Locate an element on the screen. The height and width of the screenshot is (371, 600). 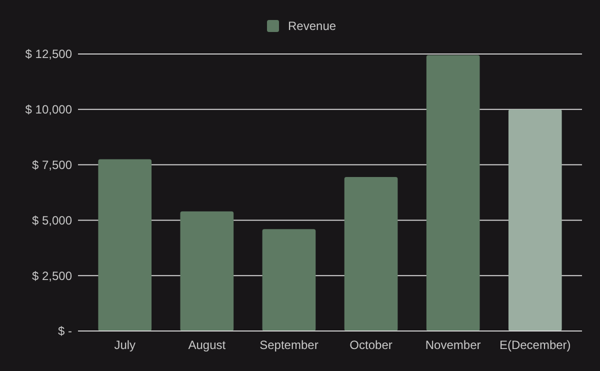
x-tick-label: October is located at coordinates (371, 345).